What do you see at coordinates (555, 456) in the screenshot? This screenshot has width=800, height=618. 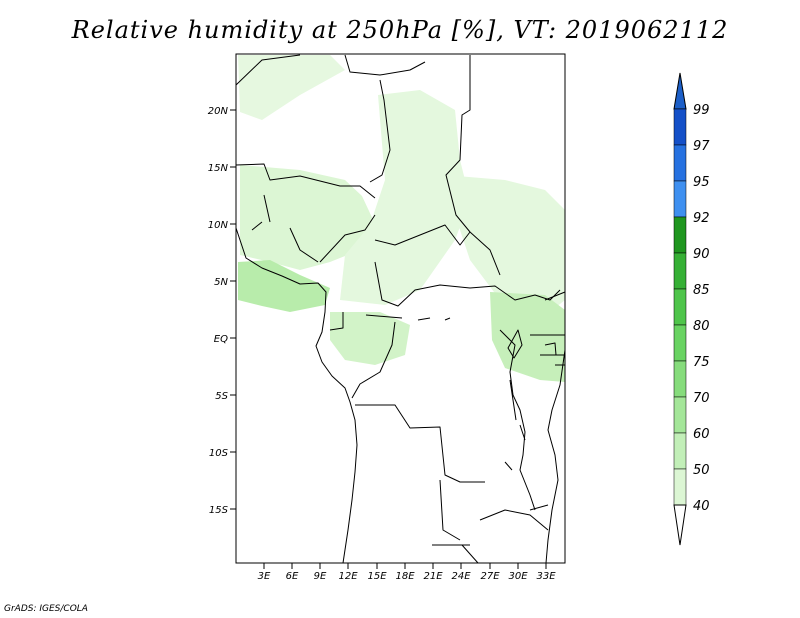 I see `east-african-coastline` at bounding box center [555, 456].